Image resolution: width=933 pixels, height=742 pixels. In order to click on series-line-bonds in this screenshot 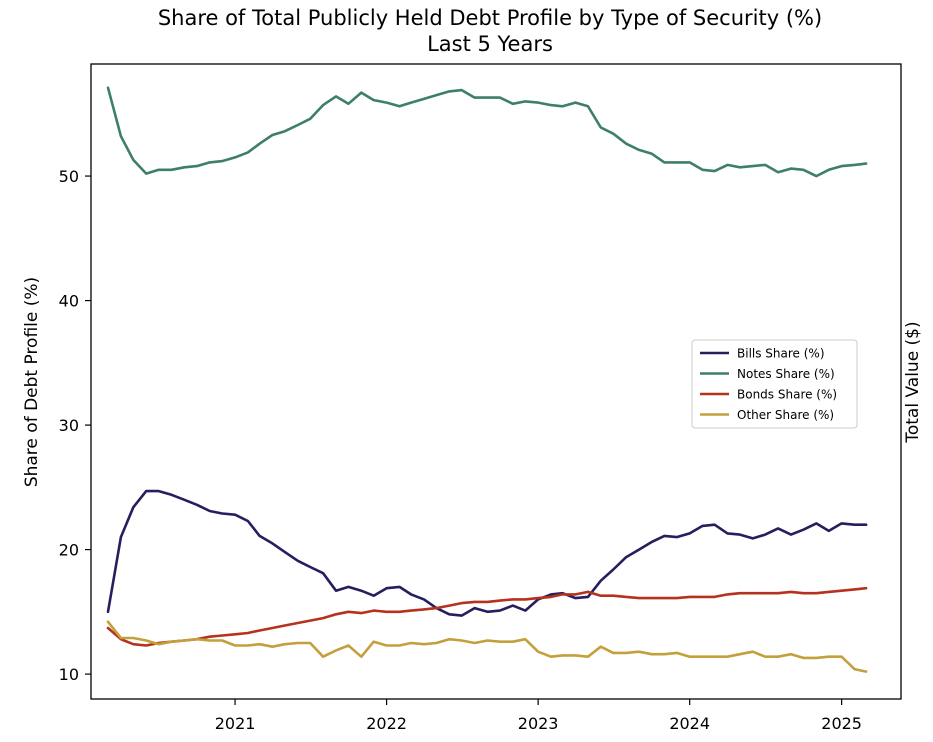, I will do `click(487, 616)`.